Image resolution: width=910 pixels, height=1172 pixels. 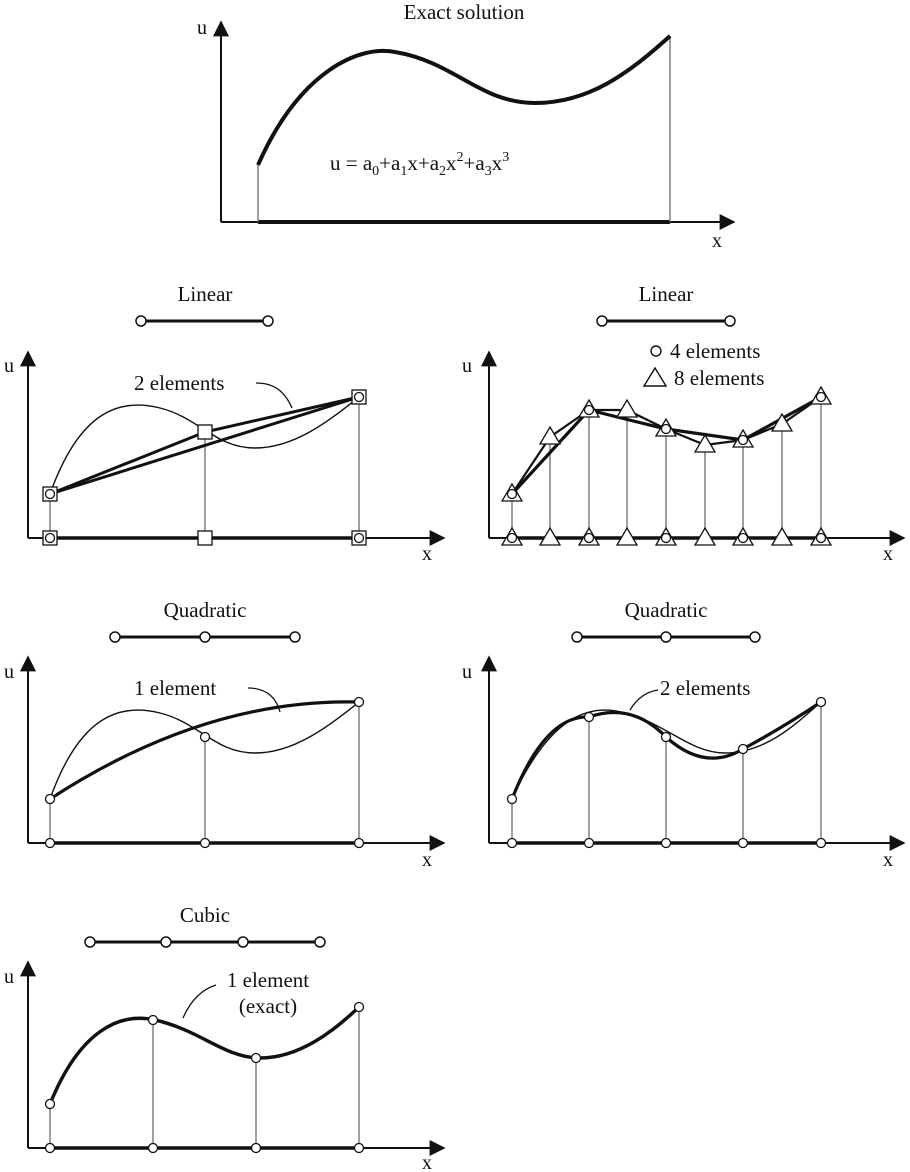 What do you see at coordinates (205, 610) in the screenshot?
I see `quadratic-left-title: Quadratic` at bounding box center [205, 610].